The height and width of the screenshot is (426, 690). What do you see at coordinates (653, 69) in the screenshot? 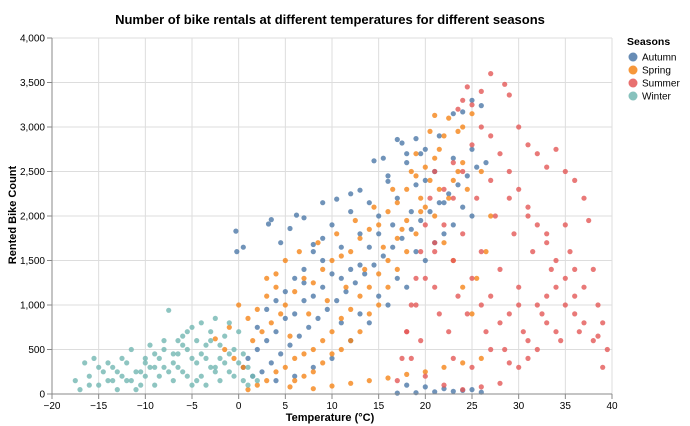
I see `legend: Seasons Autumn Spring Summer Winter` at bounding box center [653, 69].